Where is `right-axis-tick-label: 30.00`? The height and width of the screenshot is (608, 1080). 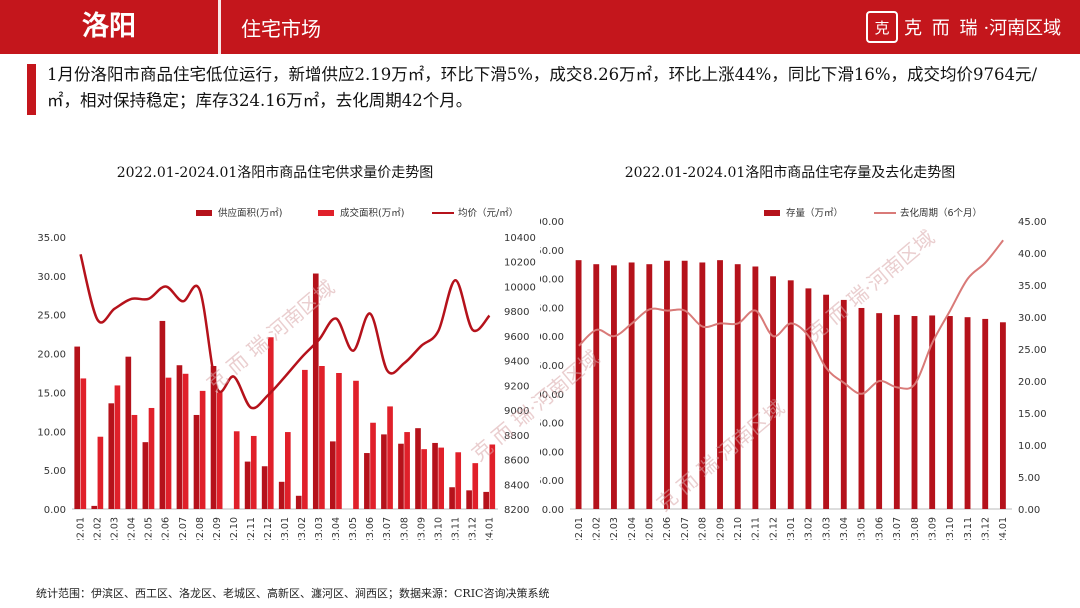 right-axis-tick-label: 30.00 is located at coordinates (1032, 318).